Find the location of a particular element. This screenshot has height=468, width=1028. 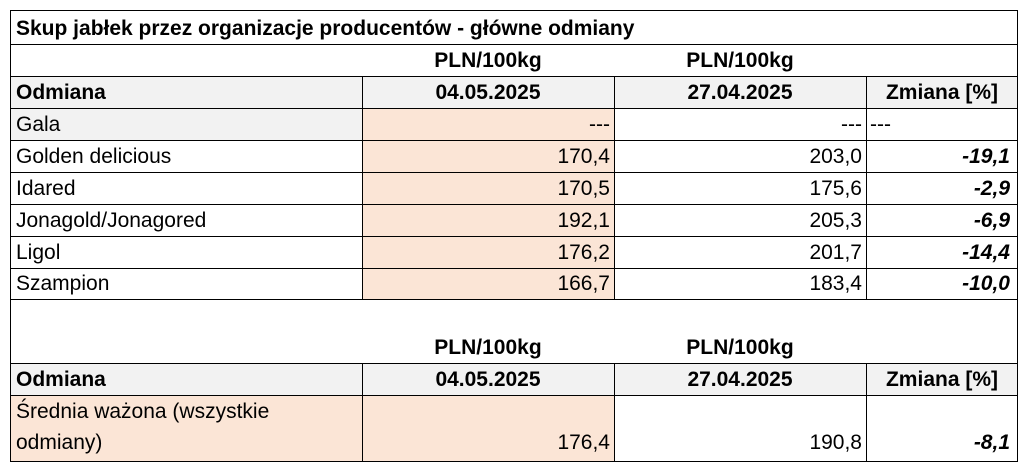

highlight-variety-cell is located at coordinates (186, 428).